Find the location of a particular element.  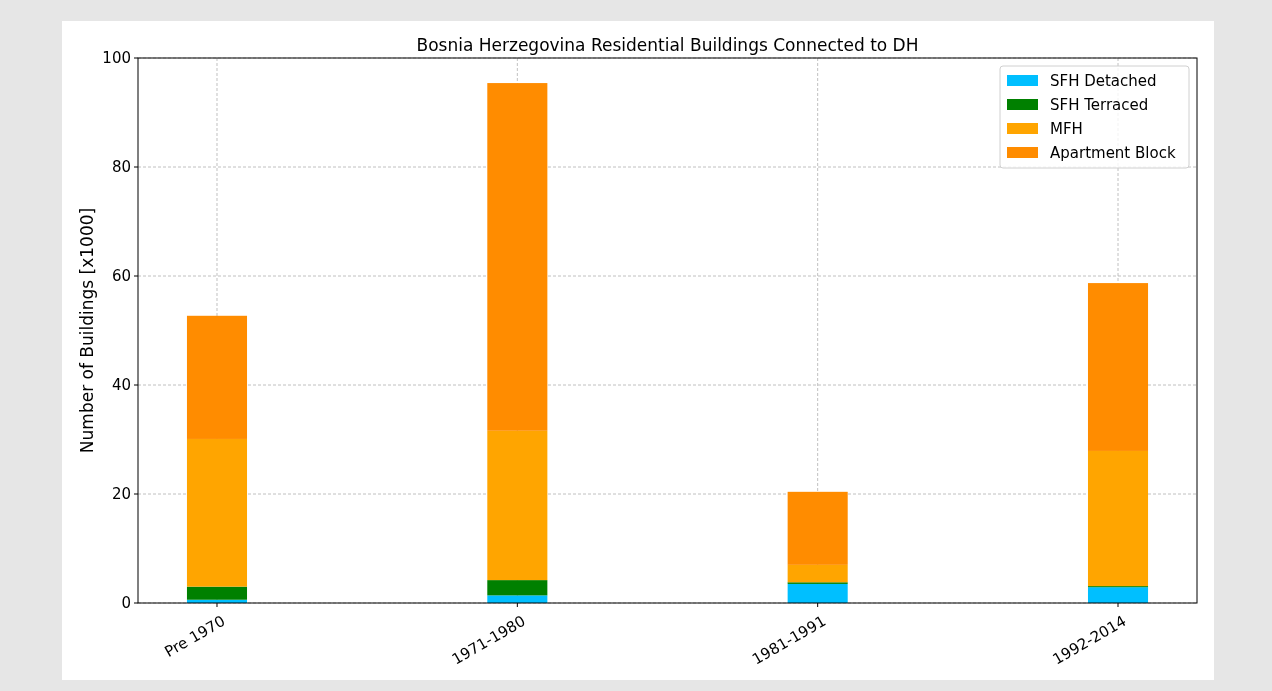

y-axis-title: Number of Buildings [x1000] is located at coordinates (87, 330).